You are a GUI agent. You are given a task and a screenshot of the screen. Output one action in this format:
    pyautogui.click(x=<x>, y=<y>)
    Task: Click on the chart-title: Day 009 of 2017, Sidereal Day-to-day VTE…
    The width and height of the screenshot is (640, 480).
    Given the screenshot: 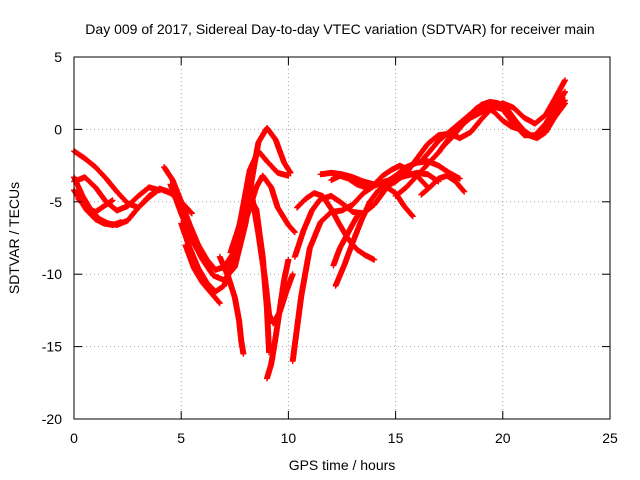 What is the action you would take?
    pyautogui.click(x=339, y=29)
    